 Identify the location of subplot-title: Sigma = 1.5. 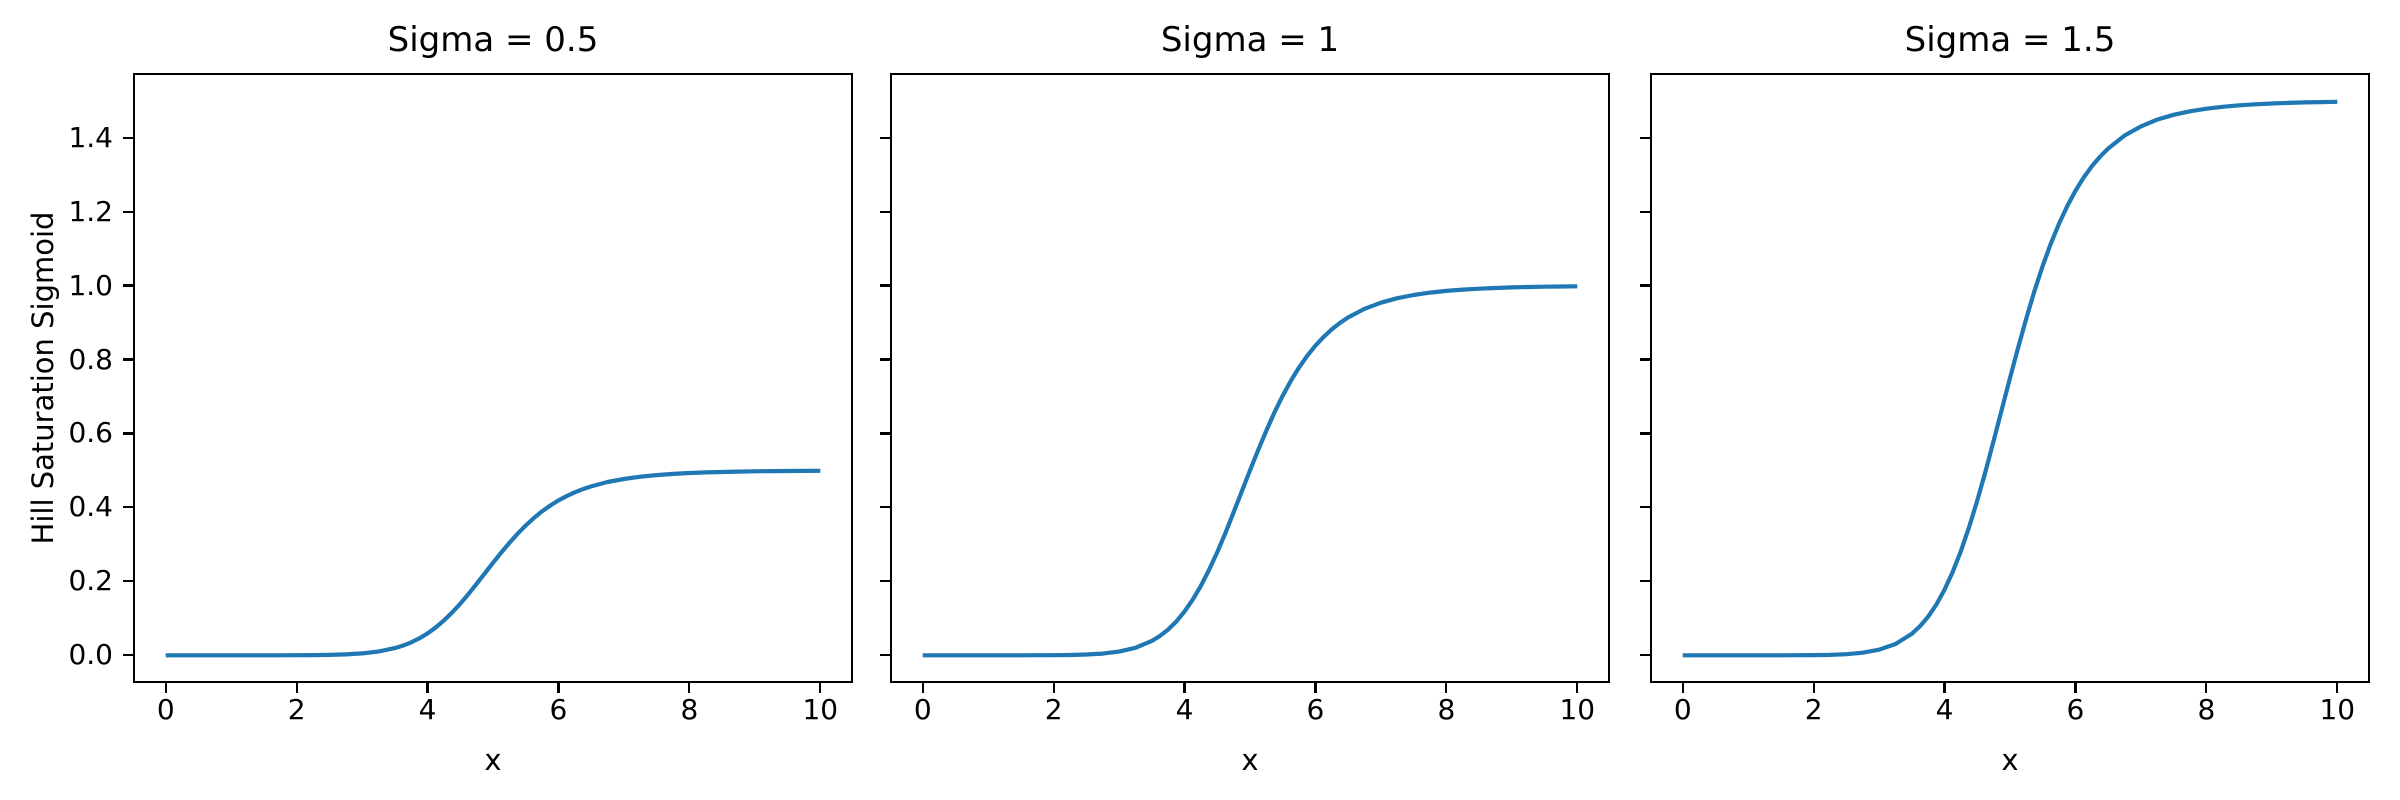
(2010, 40).